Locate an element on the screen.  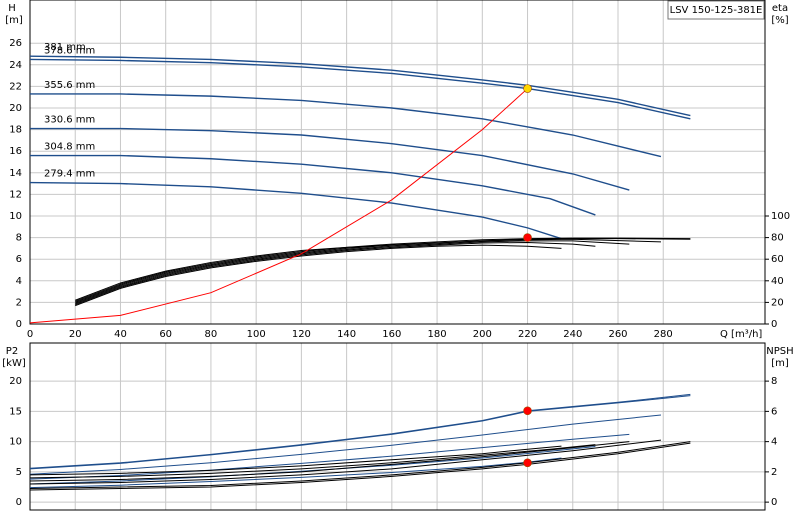
curve-label: 378.6 mm is located at coordinates (69, 50).